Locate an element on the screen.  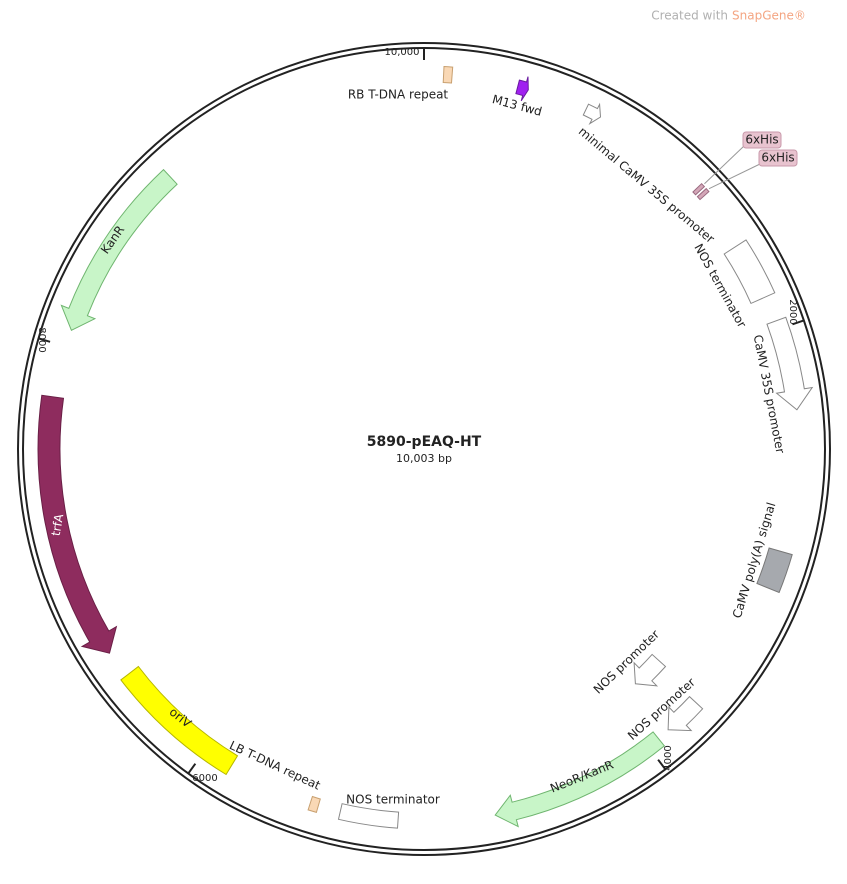
feature-label: trfA is located at coordinates (58, 524).